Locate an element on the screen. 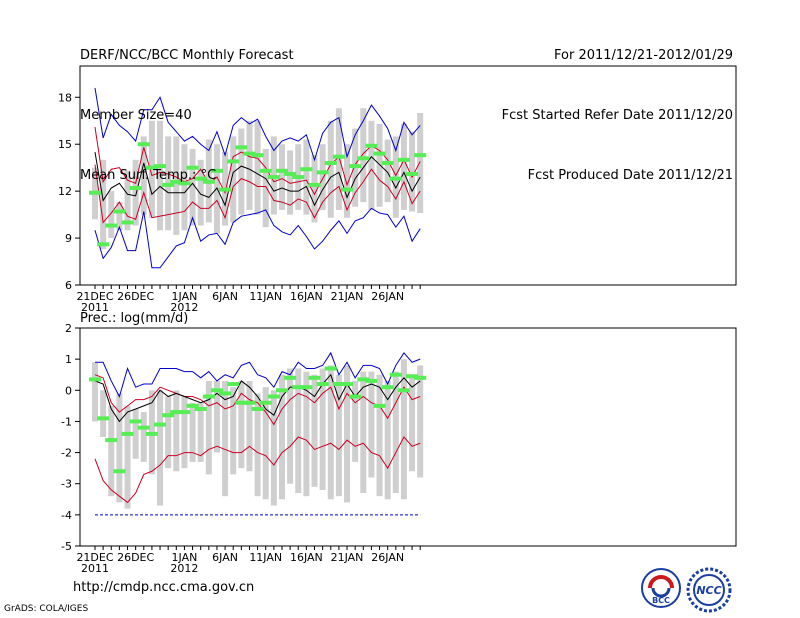 The image size is (800, 618). y-tick-label: 6 is located at coordinates (68, 285).